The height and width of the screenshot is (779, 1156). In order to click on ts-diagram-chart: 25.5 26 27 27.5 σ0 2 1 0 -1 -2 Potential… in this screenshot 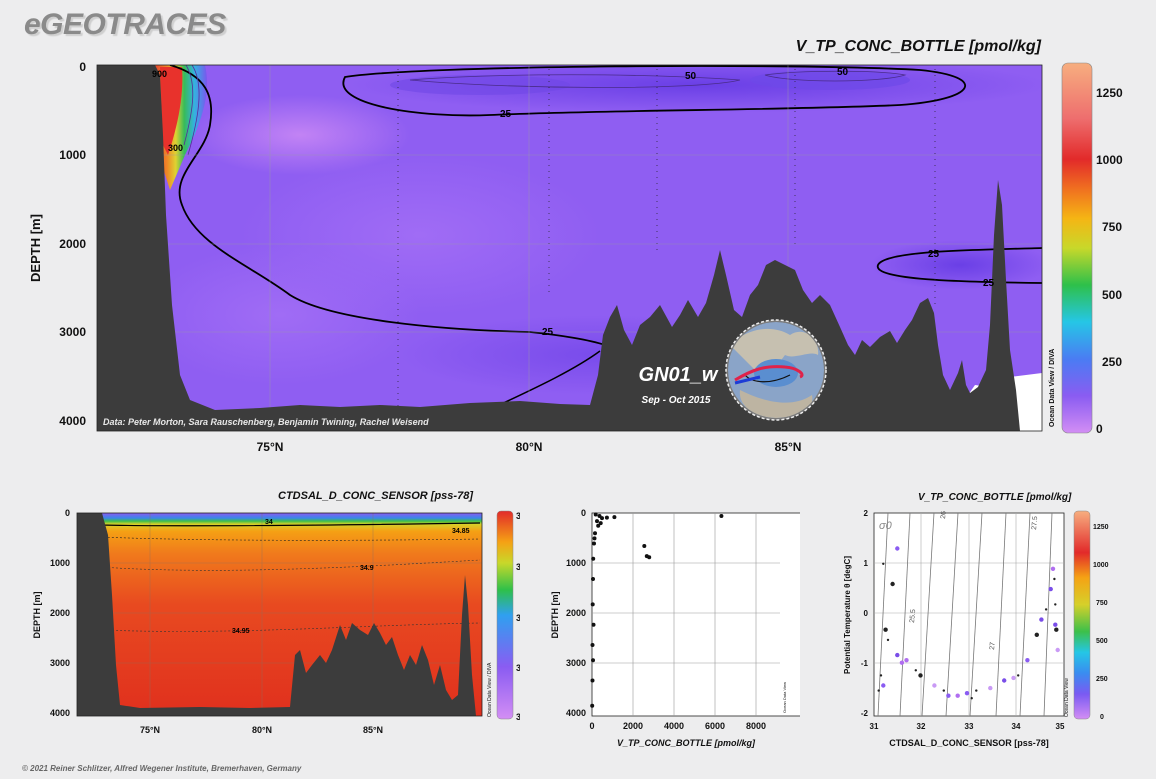, I will do `click(976, 628)`.